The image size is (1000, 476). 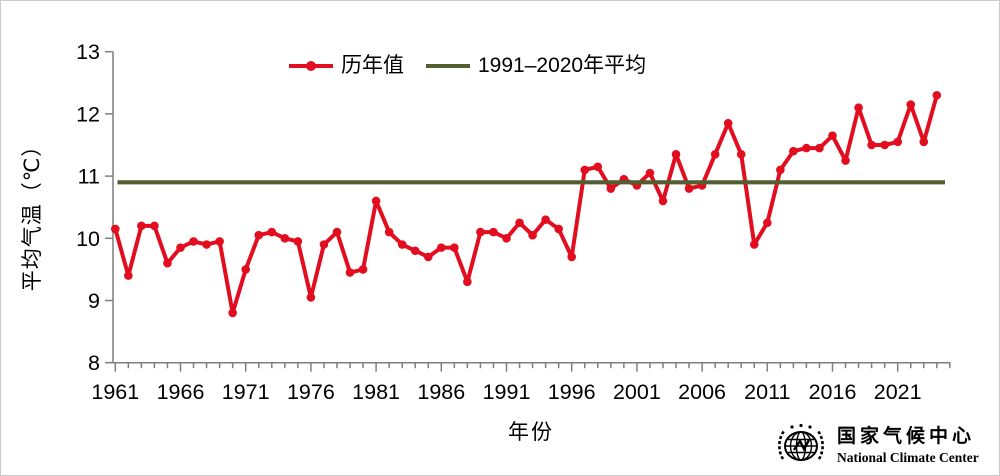 I want to click on x-tick-label: 1981, so click(x=376, y=392).